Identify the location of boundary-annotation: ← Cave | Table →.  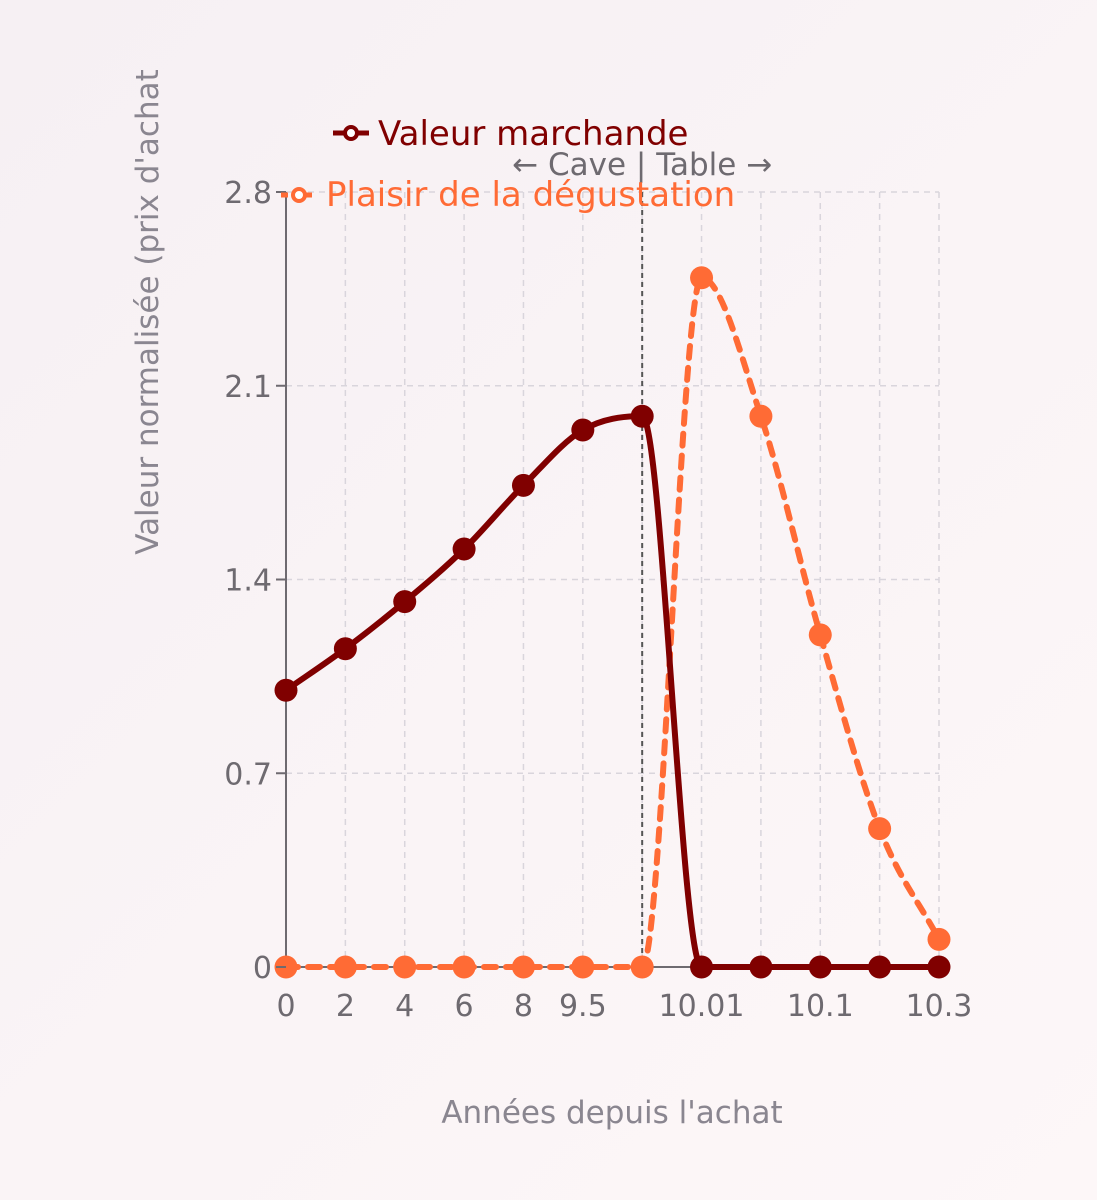
(642, 165).